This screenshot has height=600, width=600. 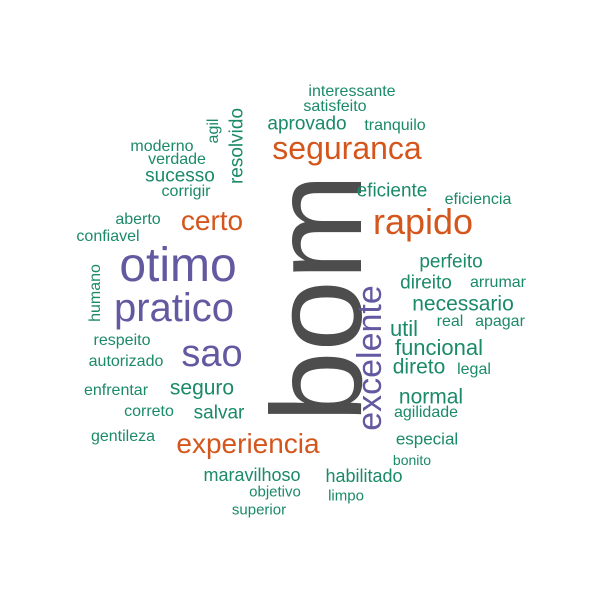 I want to click on word-eficiencia: eficiencia, so click(x=478, y=199).